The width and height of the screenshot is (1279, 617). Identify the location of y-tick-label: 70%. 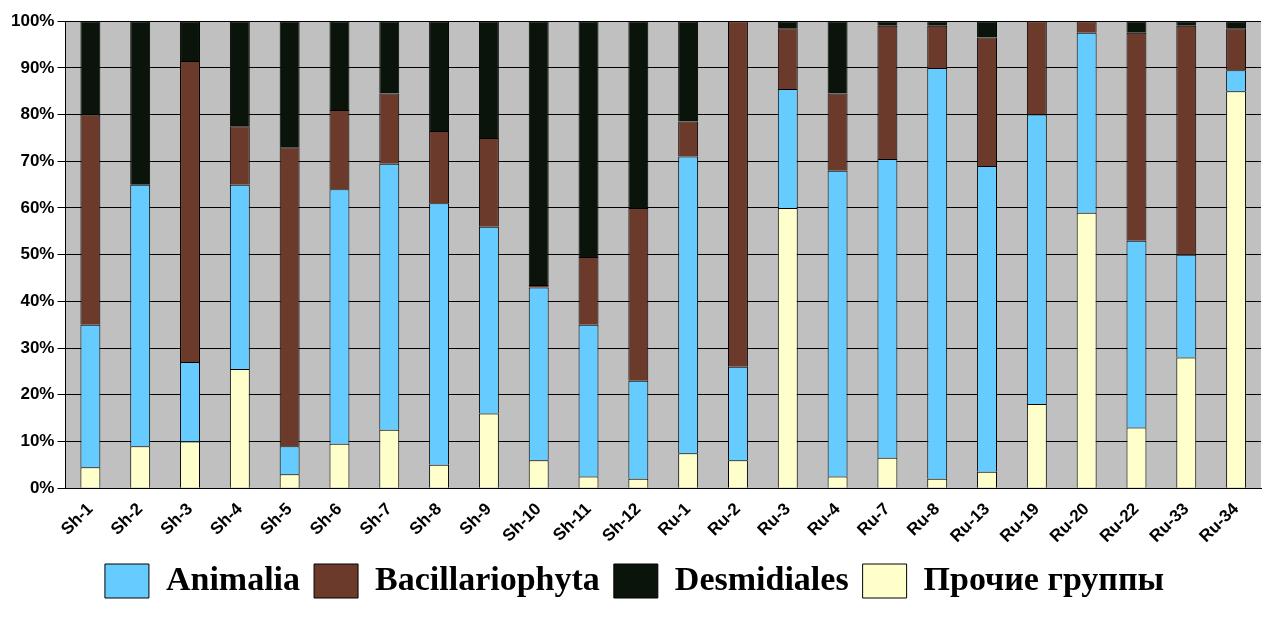
(37, 160).